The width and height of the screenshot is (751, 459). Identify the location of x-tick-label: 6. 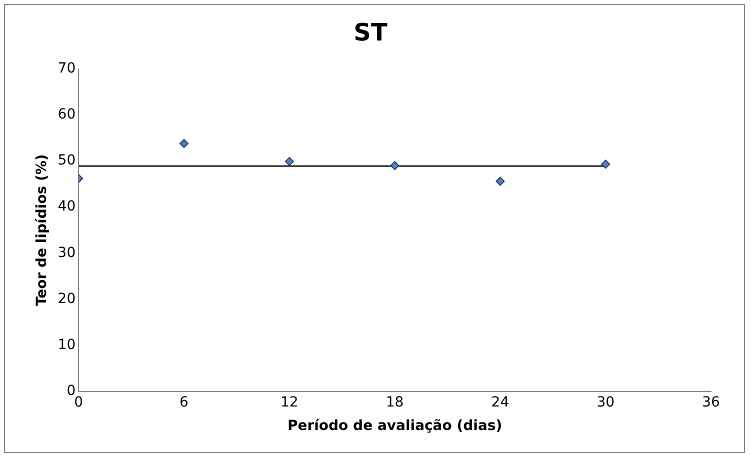
(184, 402).